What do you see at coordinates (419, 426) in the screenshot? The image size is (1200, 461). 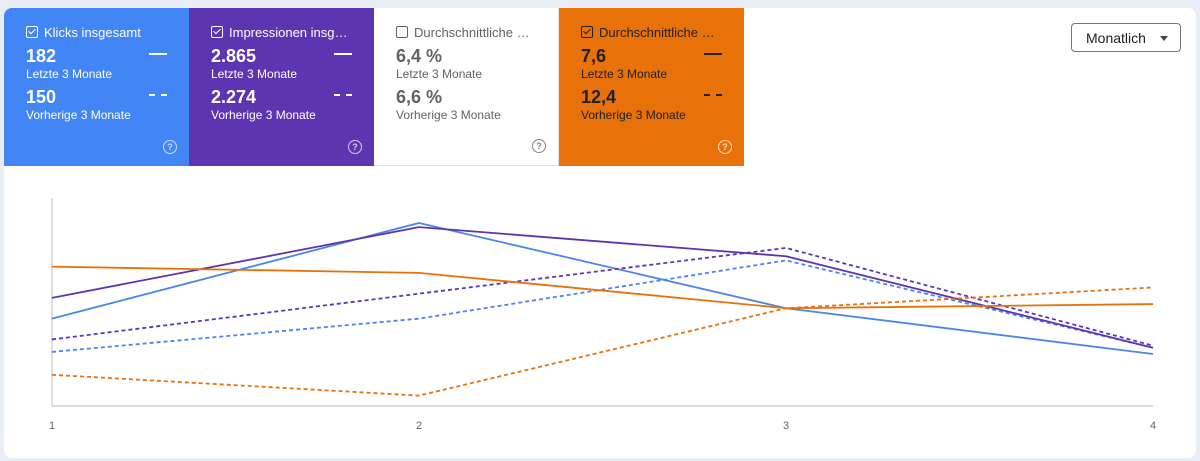 I see `x-tick-label: 2` at bounding box center [419, 426].